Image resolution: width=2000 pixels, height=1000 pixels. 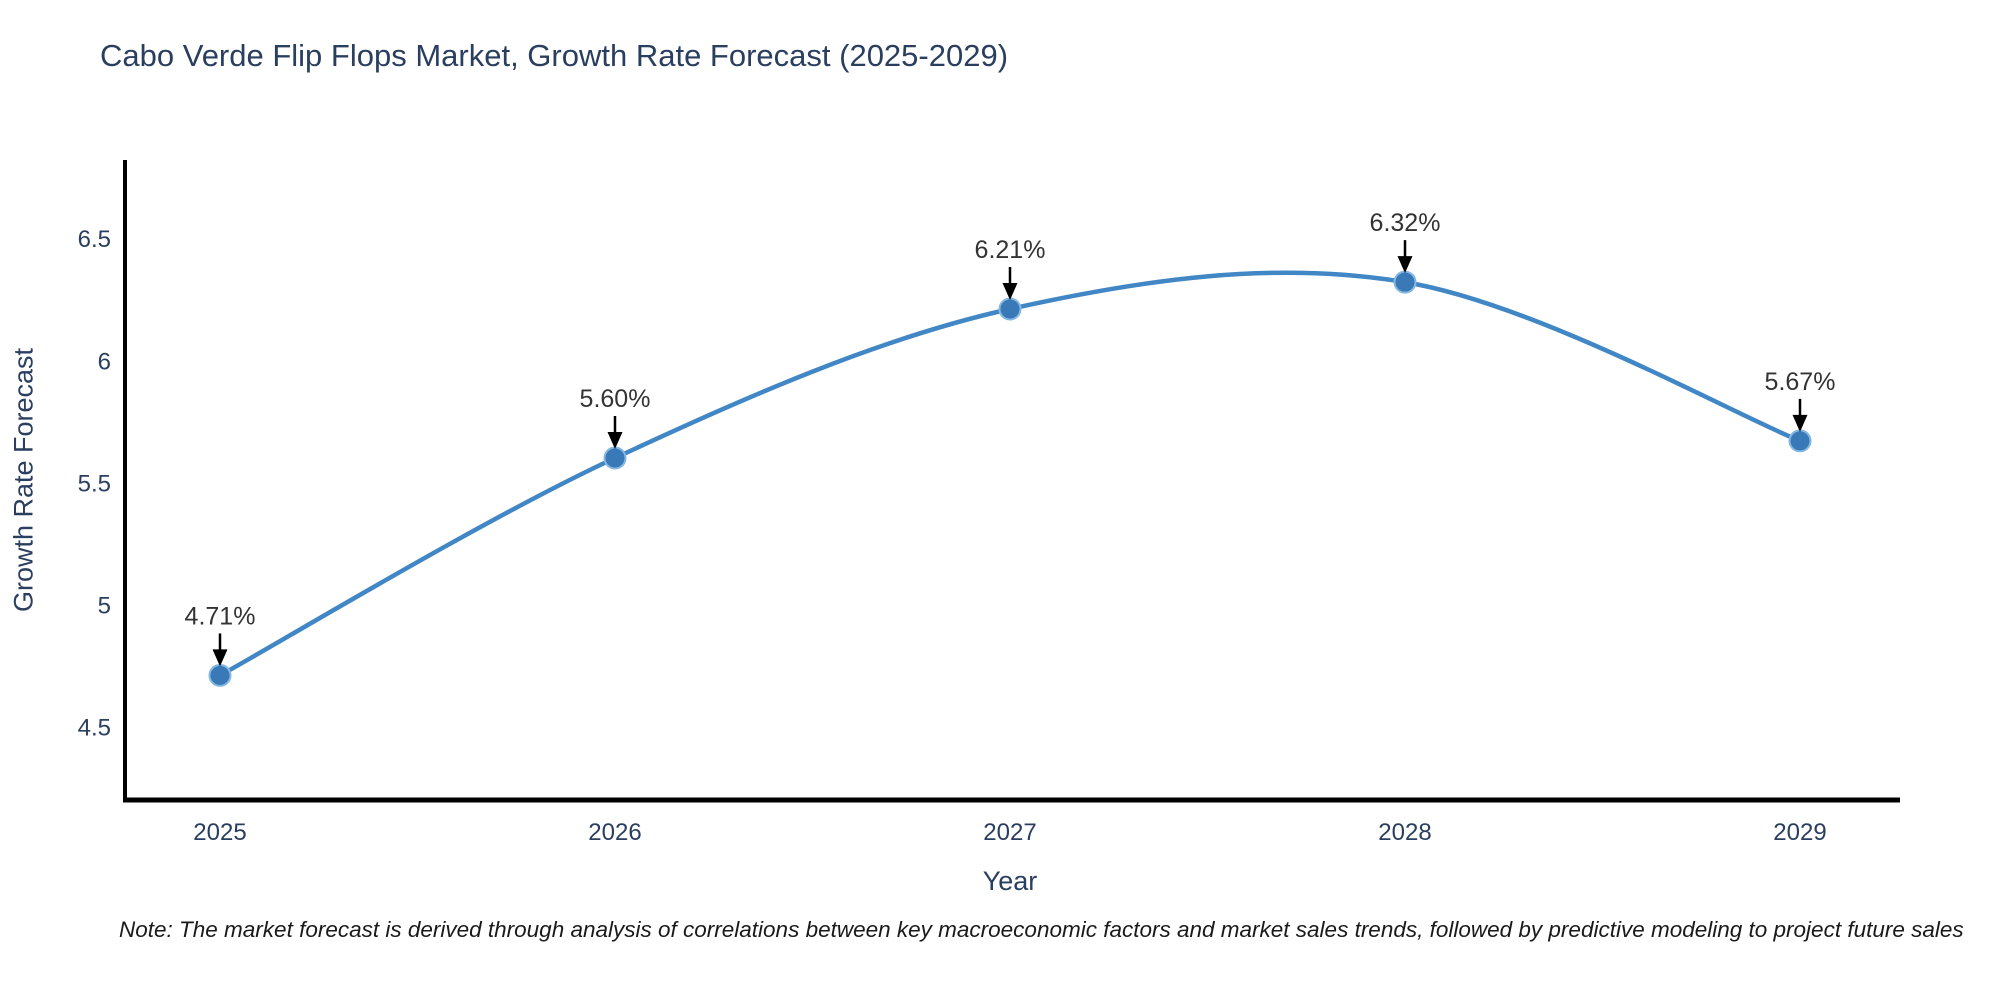 I want to click on y-tick-label: 5, so click(x=104, y=606).